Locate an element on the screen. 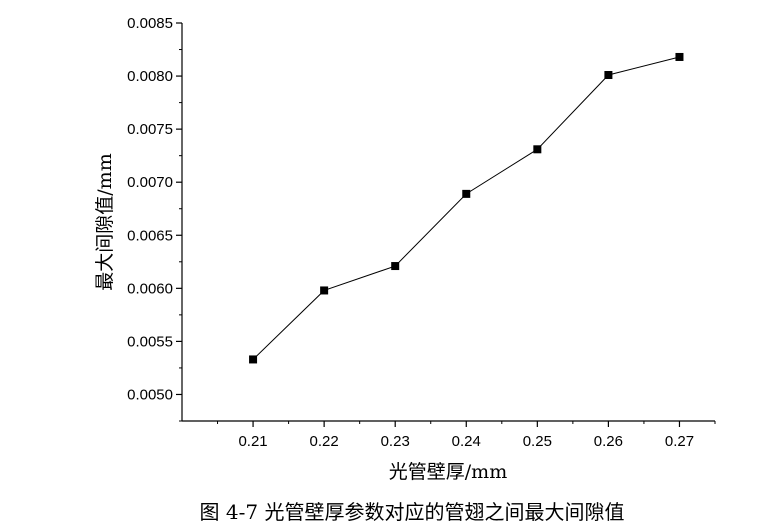 This screenshot has height=530, width=782. x-tick-label: 0.25 is located at coordinates (537, 441).